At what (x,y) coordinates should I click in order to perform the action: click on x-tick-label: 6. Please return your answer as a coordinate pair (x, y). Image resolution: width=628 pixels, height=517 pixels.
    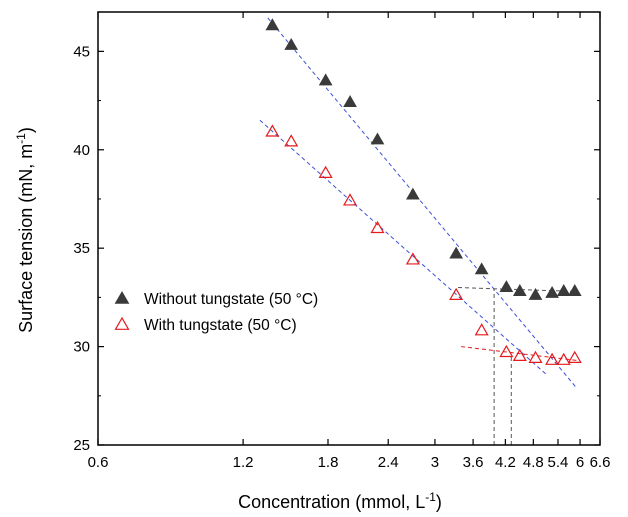
    Looking at the image, I should click on (580, 462).